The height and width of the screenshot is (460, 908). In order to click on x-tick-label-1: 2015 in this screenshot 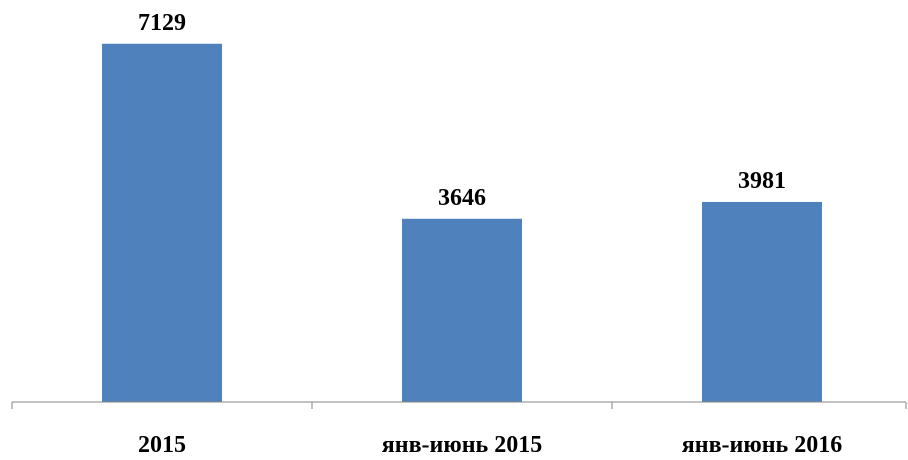, I will do `click(162, 445)`.